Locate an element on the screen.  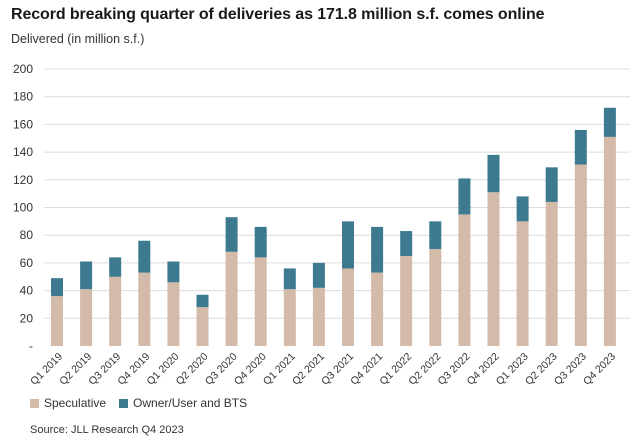
y-tick-label: 140 is located at coordinates (23, 152).